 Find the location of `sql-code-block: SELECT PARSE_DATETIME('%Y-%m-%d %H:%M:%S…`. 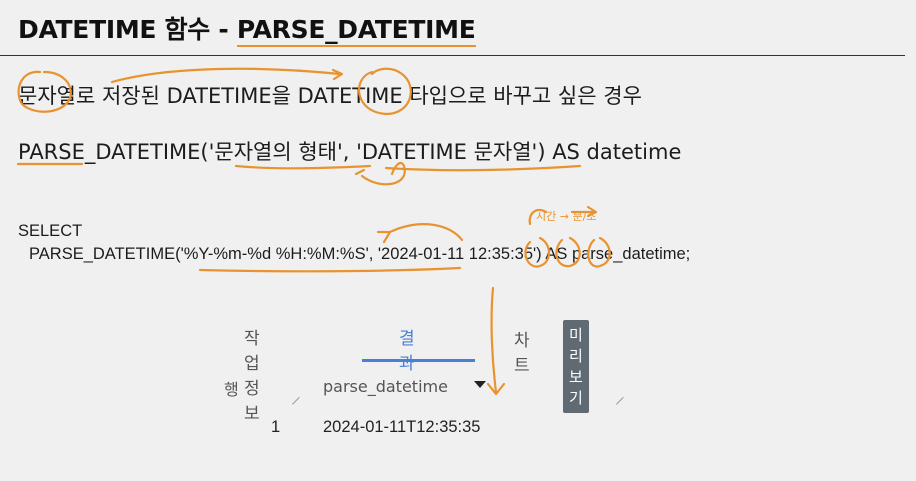

sql-code-block: SELECT PARSE_DATETIME('%Y-%m-%d %H:%M:%S… is located at coordinates (354, 243).